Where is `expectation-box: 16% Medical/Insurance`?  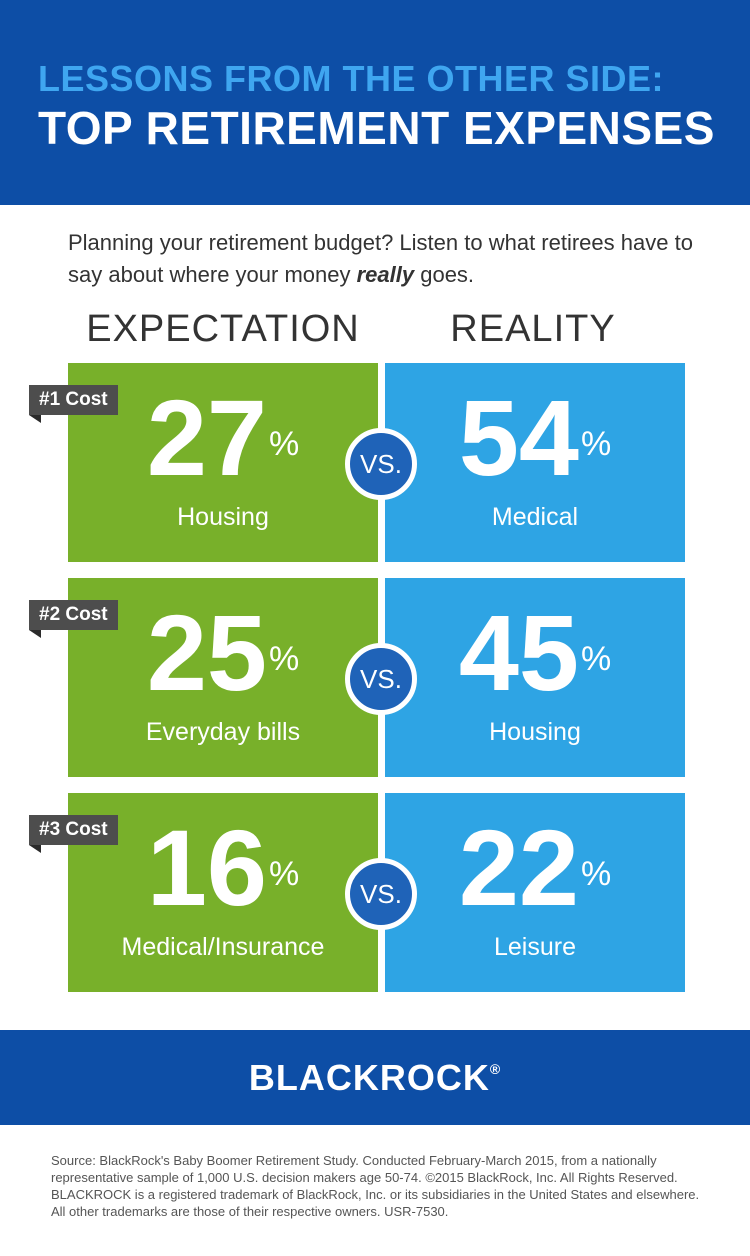
expectation-box: 16% Medical/Insurance is located at coordinates (223, 892).